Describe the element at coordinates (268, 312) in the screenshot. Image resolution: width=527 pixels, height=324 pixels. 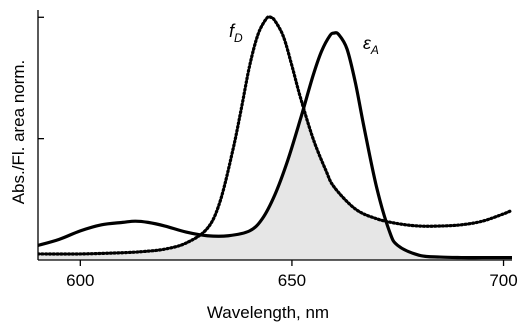
I see `x-axis-label: Wavelength, nm` at that location.